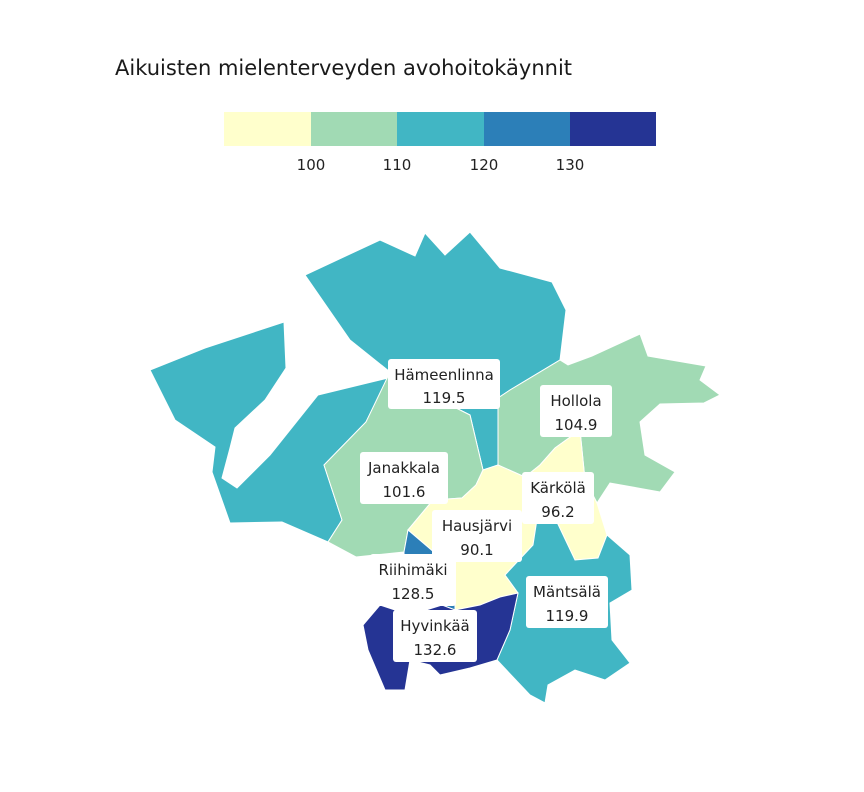 This screenshot has width=864, height=792. What do you see at coordinates (444, 398) in the screenshot?
I see `label-value-hameenlinna: 119.5` at bounding box center [444, 398].